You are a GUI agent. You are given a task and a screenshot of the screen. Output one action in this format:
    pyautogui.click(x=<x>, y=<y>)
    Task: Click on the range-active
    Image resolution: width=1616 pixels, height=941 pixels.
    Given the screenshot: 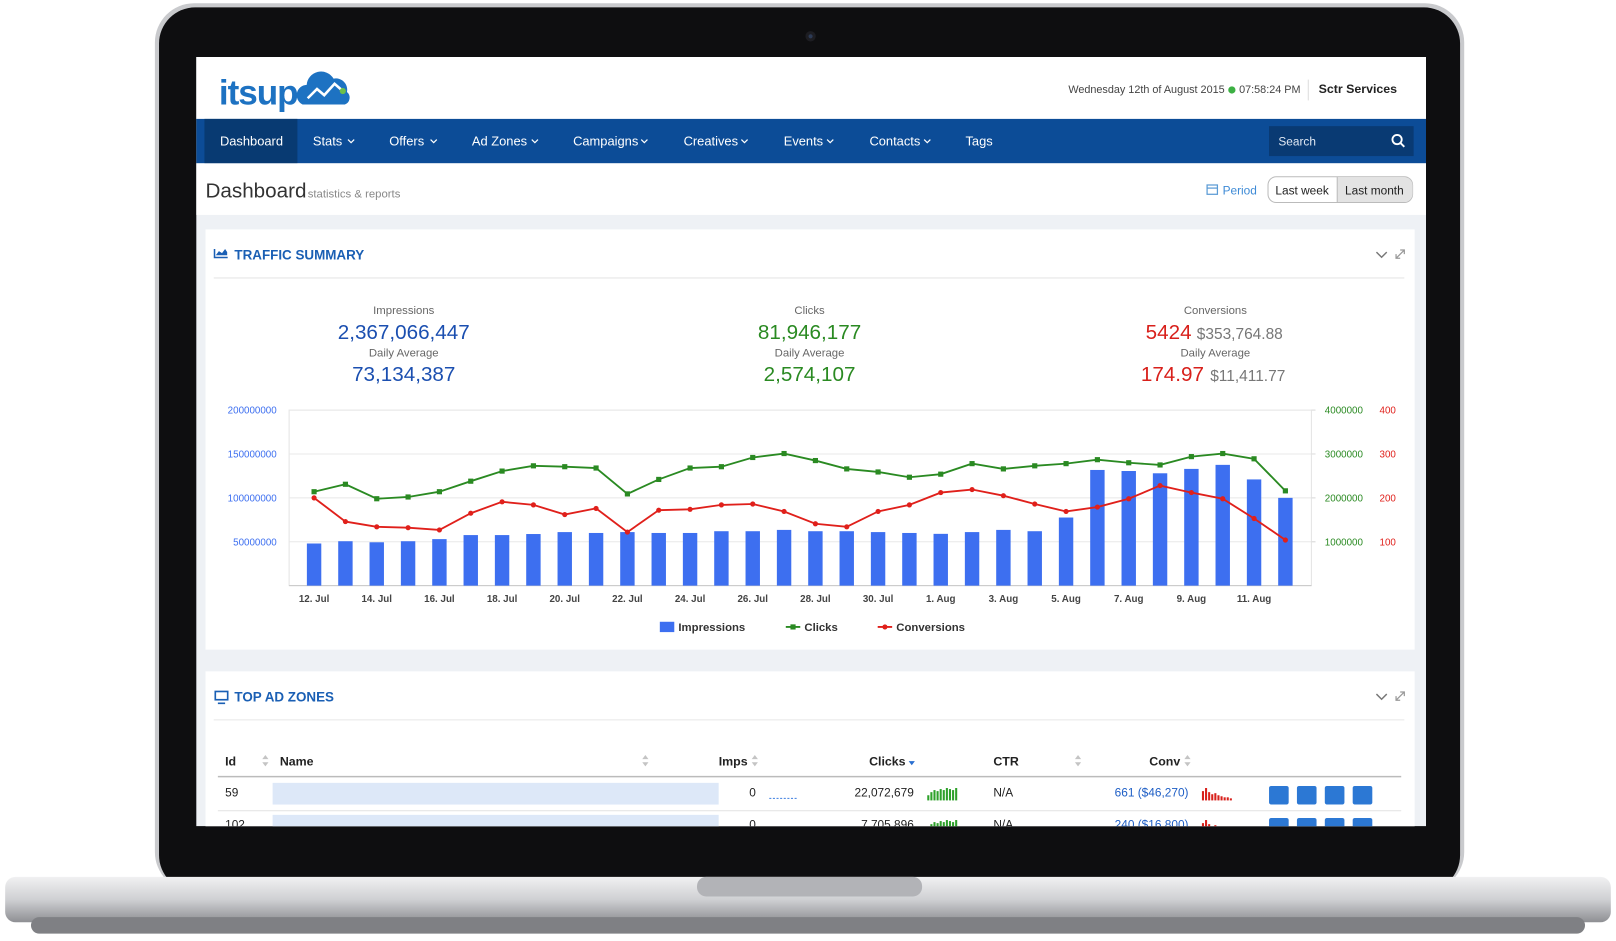 What is the action you would take?
    pyautogui.click(x=1375, y=190)
    